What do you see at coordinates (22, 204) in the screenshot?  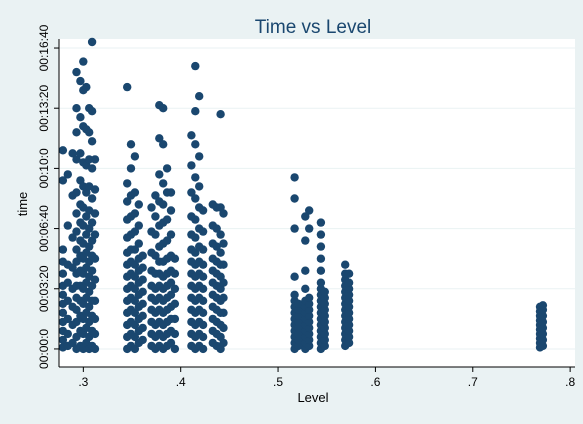 I see `y-axis-label: time` at bounding box center [22, 204].